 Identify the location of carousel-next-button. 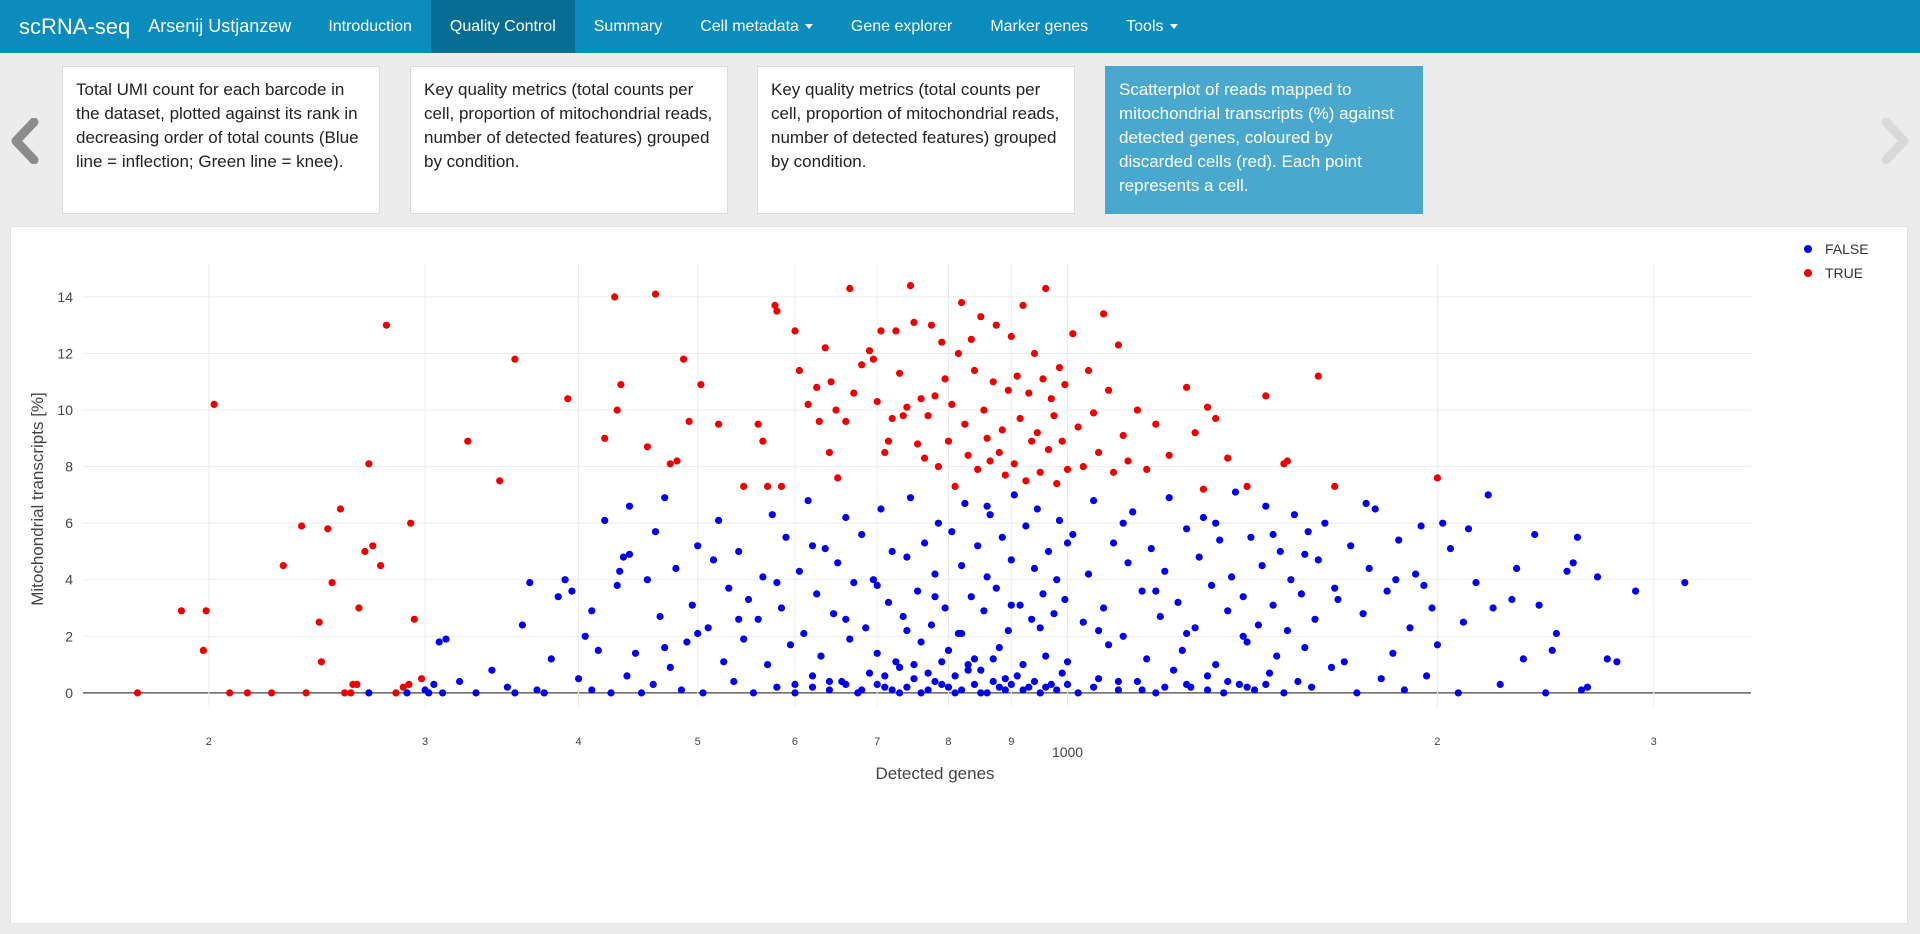
(1894, 141).